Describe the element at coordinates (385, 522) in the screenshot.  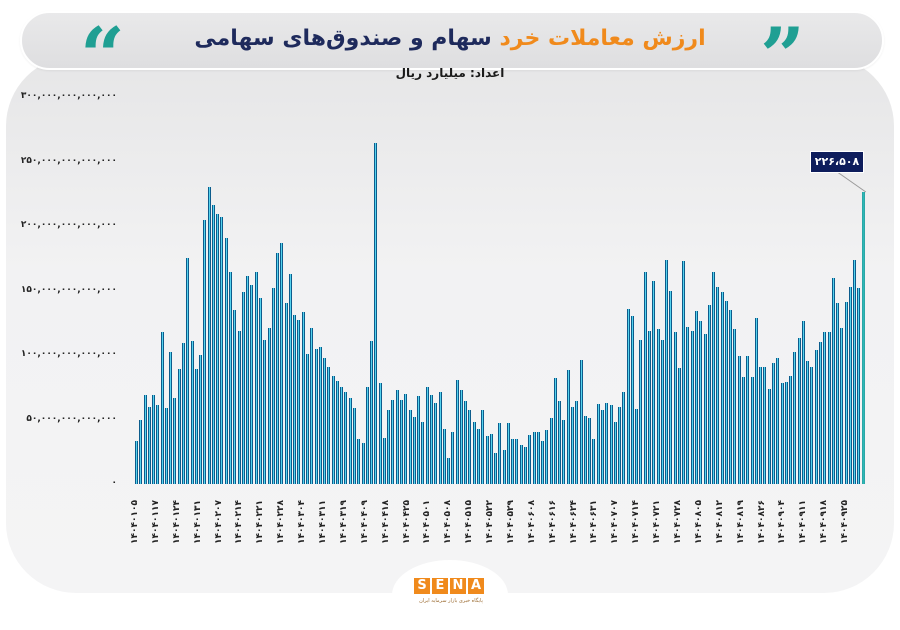
I see `x-tick-label: ۱۴۰۴۰۴۱۸` at that location.